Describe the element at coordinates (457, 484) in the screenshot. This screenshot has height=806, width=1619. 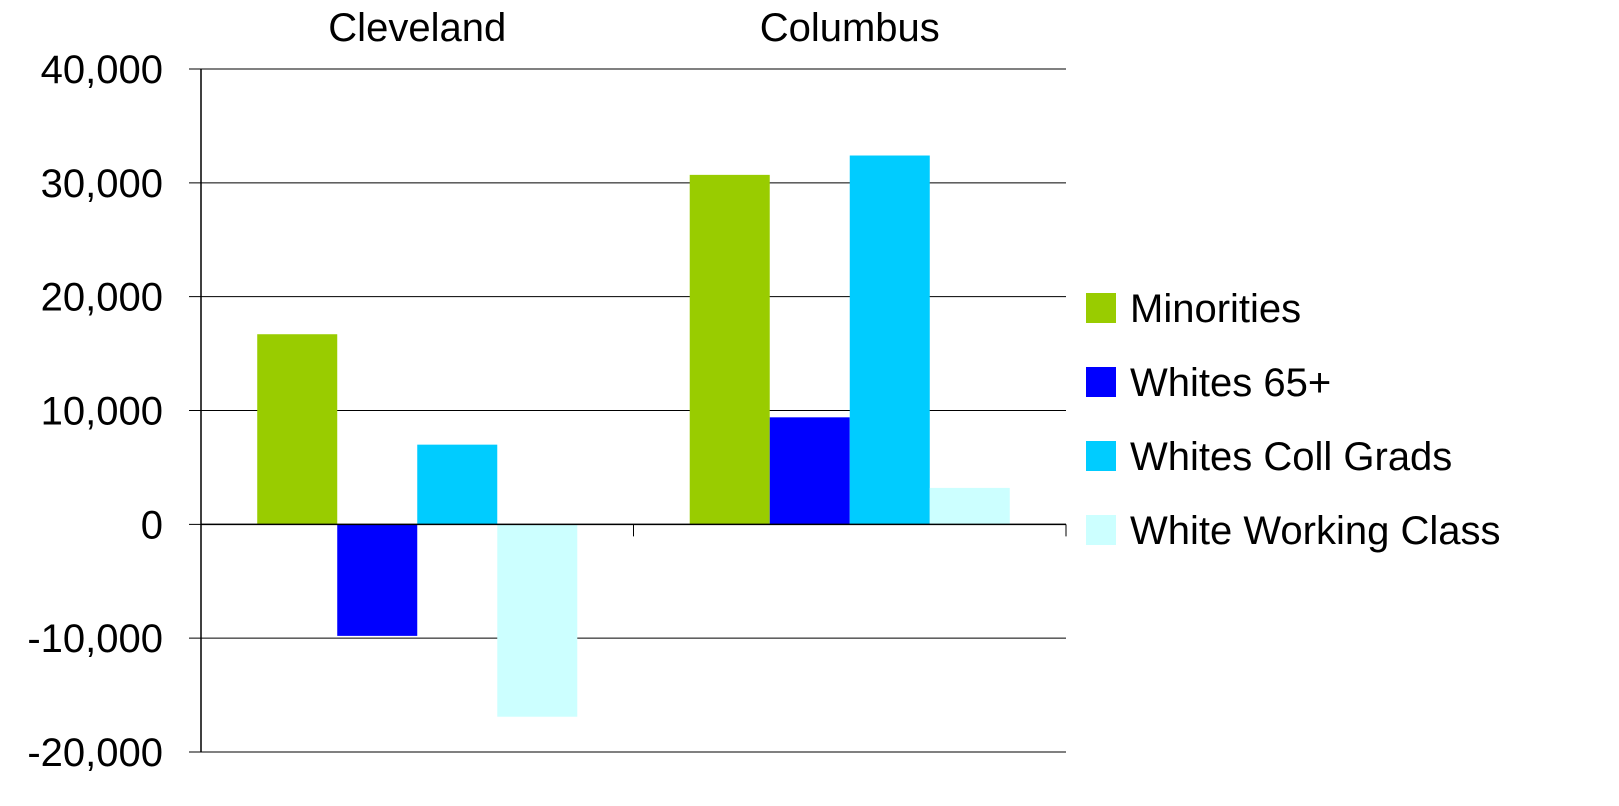
I see `bar-whites-coll-grads-cleveland` at that location.